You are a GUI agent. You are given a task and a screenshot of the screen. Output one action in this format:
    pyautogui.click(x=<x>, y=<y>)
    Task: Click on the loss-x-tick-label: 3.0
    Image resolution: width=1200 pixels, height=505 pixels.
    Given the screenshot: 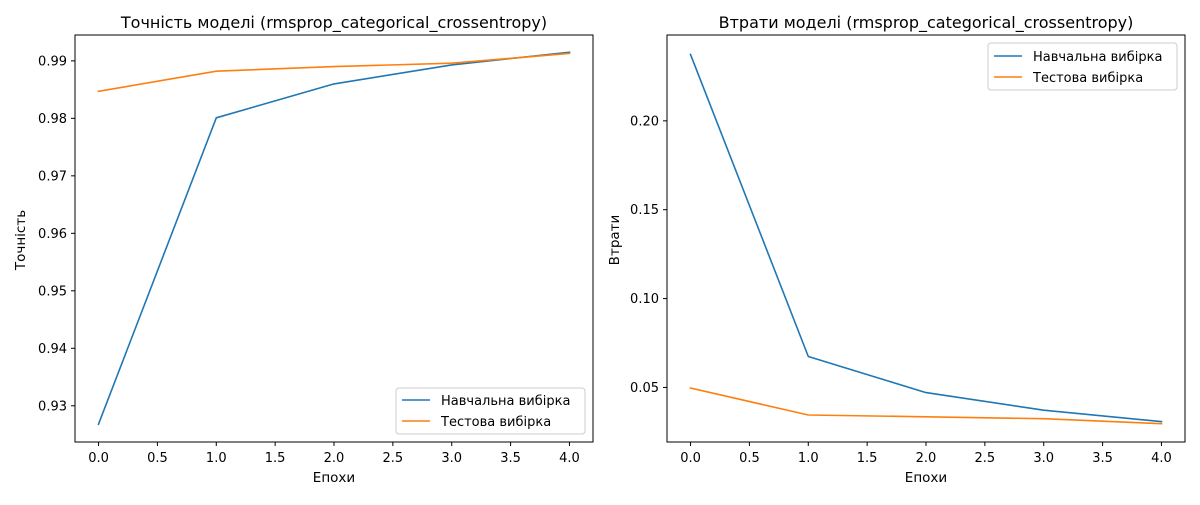 What is the action you would take?
    pyautogui.click(x=1043, y=458)
    